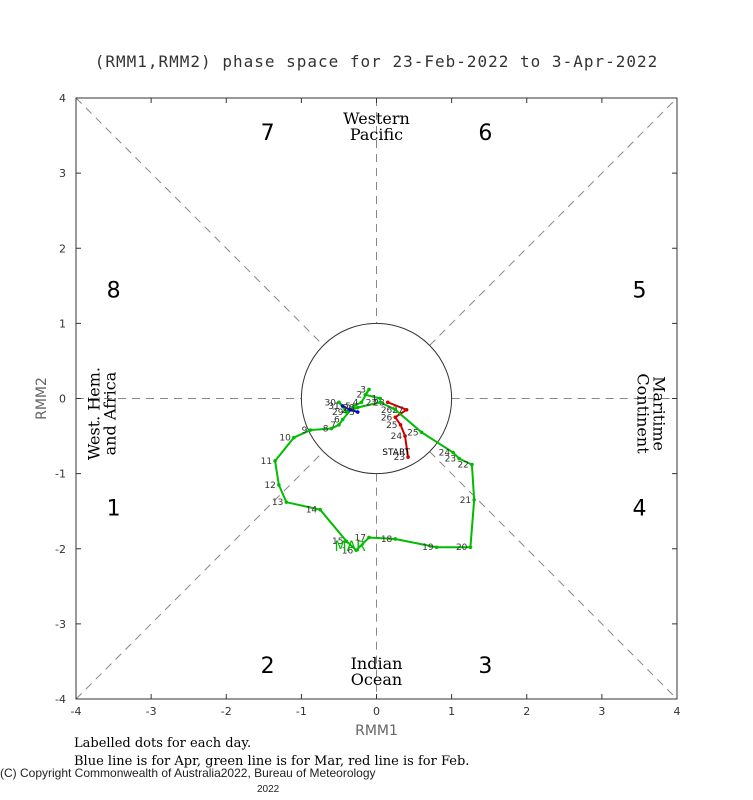 This screenshot has width=753, height=800. What do you see at coordinates (42, 398) in the screenshot?
I see `y-axis-label: RMM2` at bounding box center [42, 398].